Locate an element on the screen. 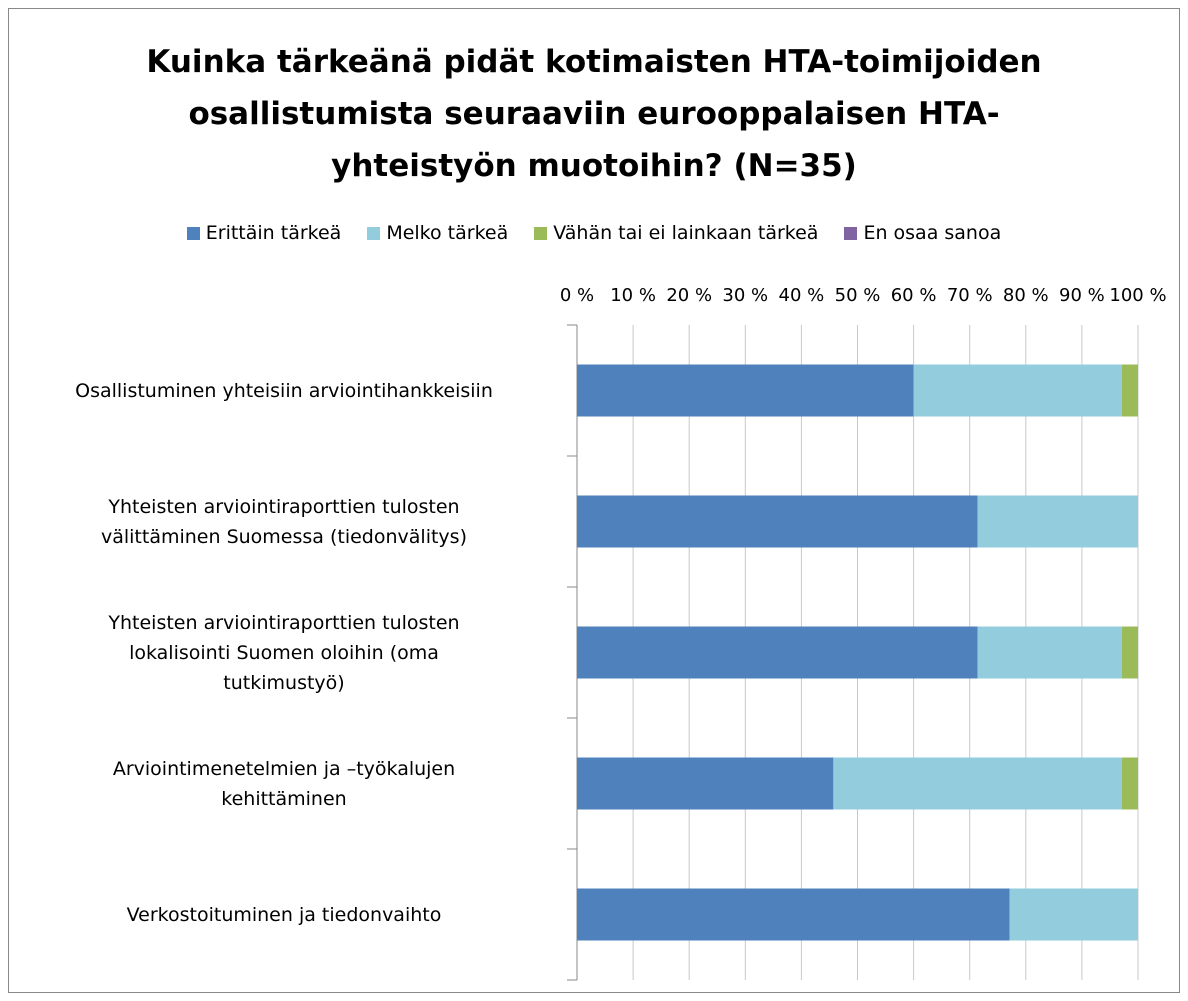 This screenshot has height=1001, width=1188. legend-label: Vähän tai ei lainkaan tärkeä is located at coordinates (686, 233).